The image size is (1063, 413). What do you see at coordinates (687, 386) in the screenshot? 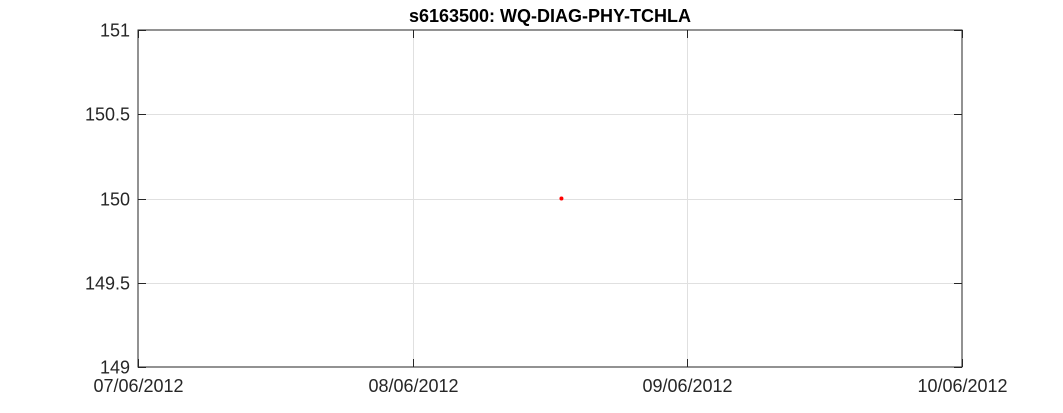
I see `x-tick-label: 09/06/2012` at bounding box center [687, 386].